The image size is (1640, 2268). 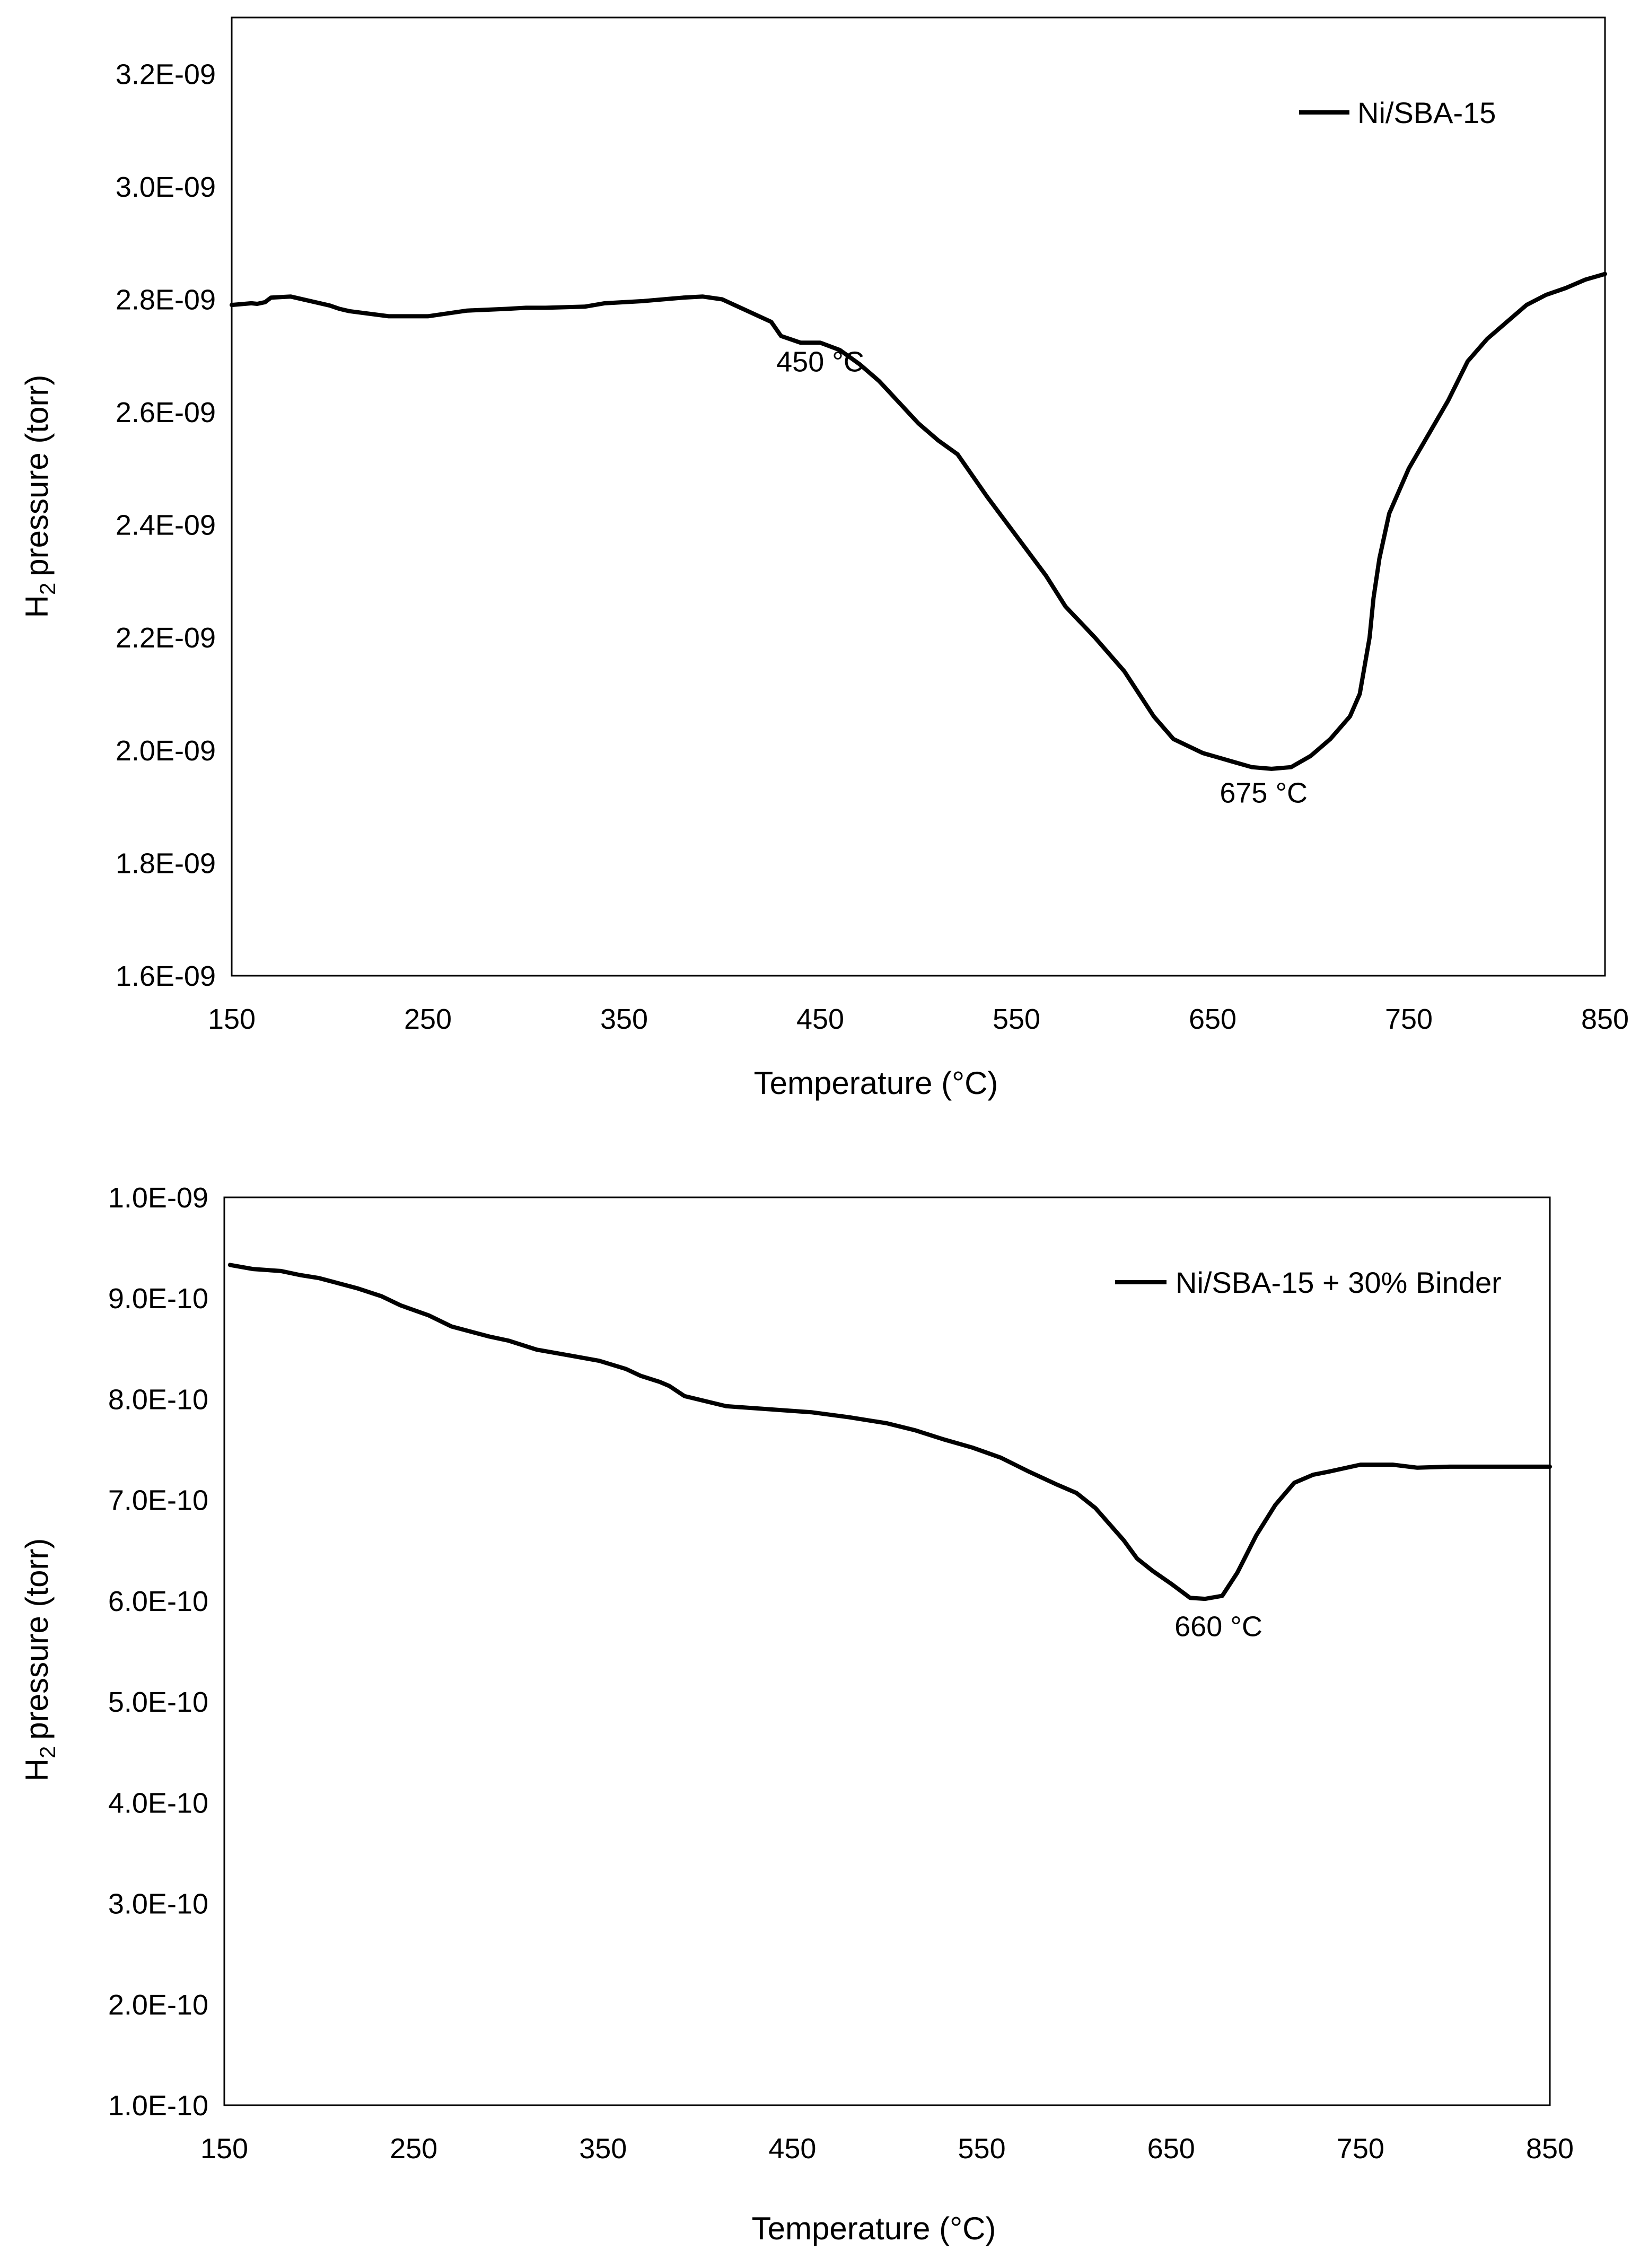 I want to click on y-tick-label: 1.0E-09, so click(x=158, y=1198).